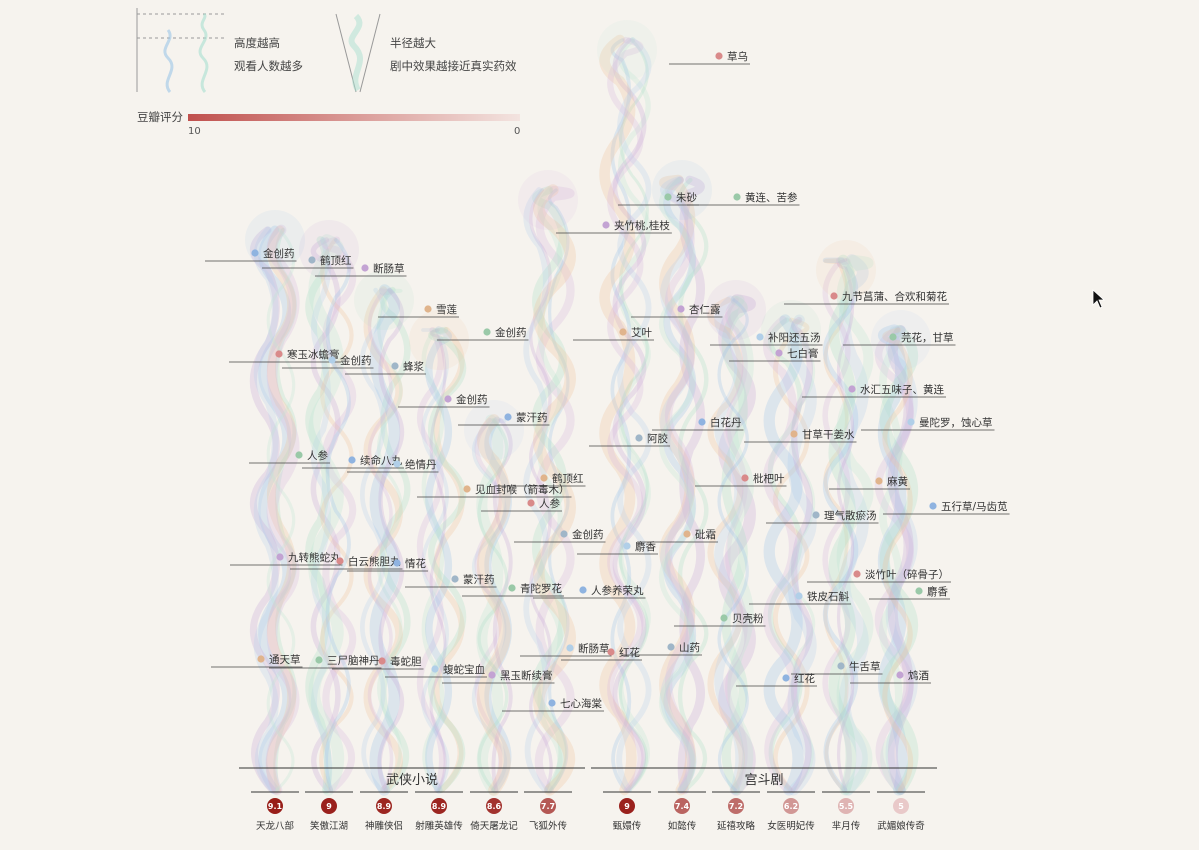  What do you see at coordinates (641, 333) in the screenshot?
I see `medicine-name: 艾叶` at bounding box center [641, 333].